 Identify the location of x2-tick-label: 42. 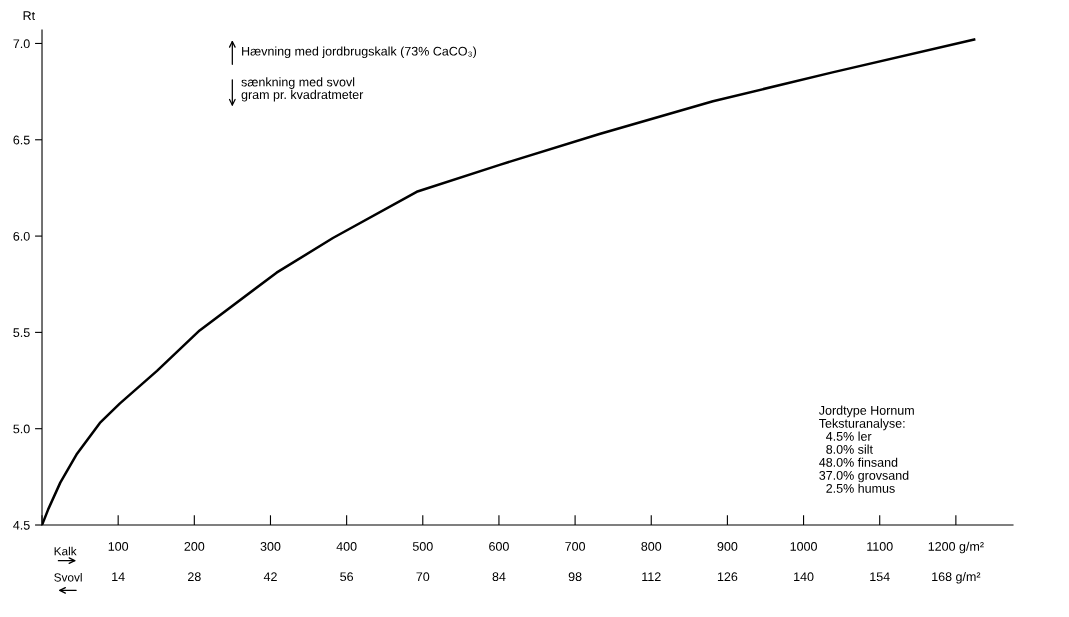
(270, 576).